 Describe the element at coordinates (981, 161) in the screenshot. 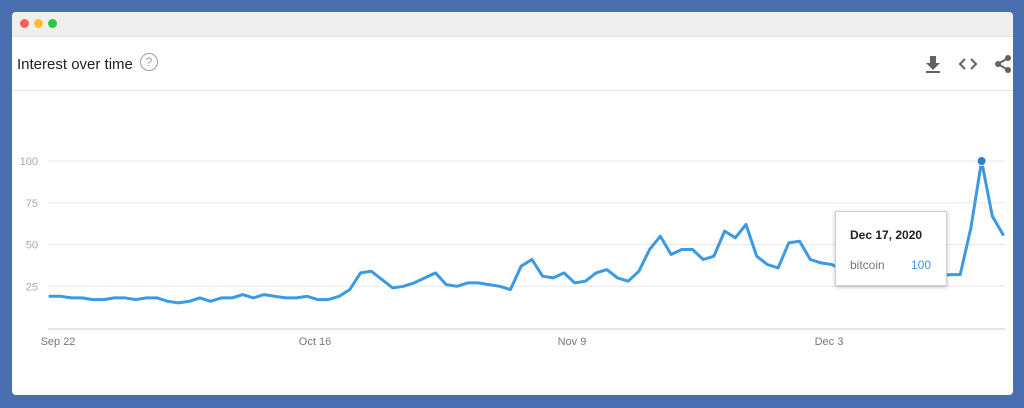

I see `highlight-point` at that location.